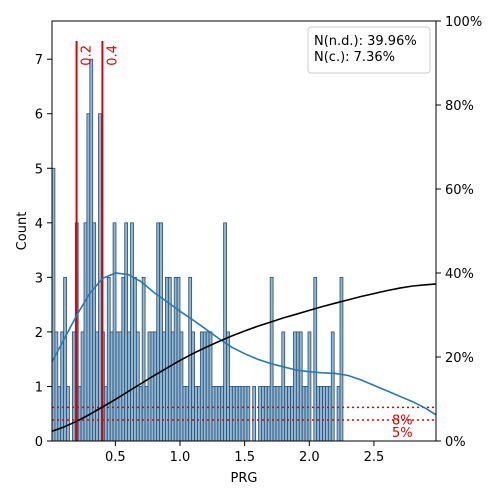  Describe the element at coordinates (459, 358) in the screenshot. I see `y2-tick-label: 20%` at that location.